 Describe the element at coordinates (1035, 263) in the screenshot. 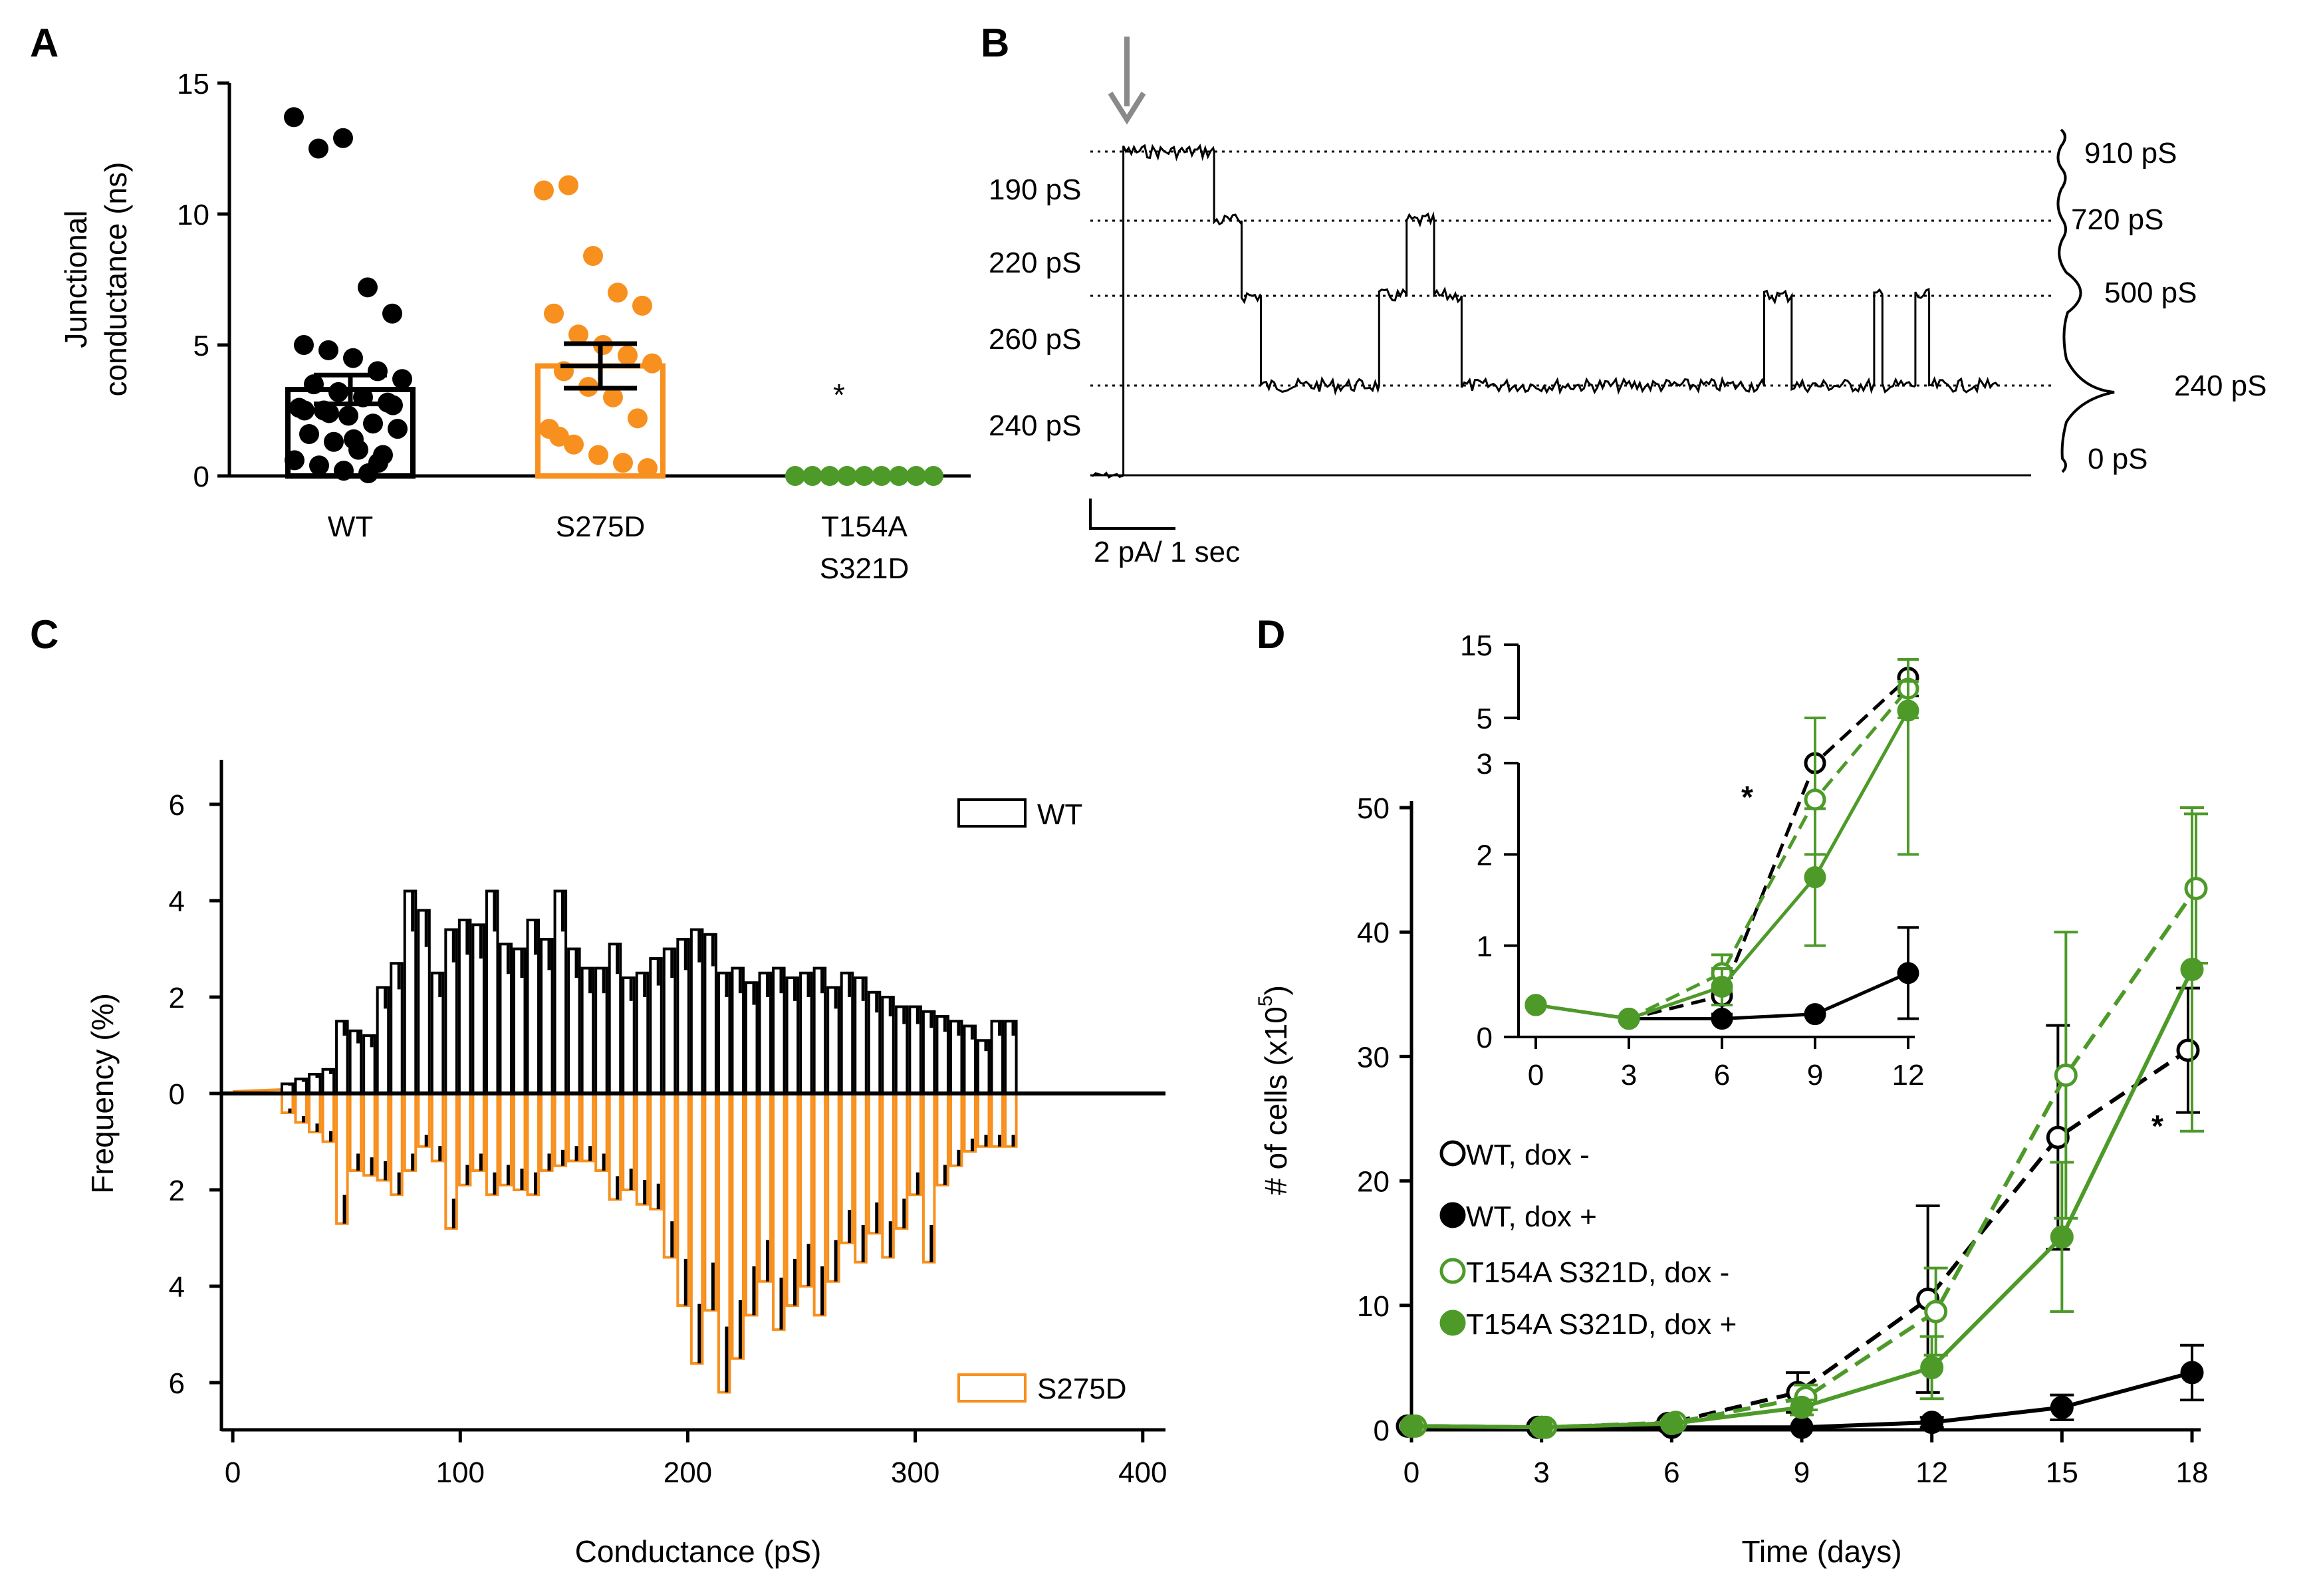

I see `panel-b-step-label-2: 220 pS` at that location.